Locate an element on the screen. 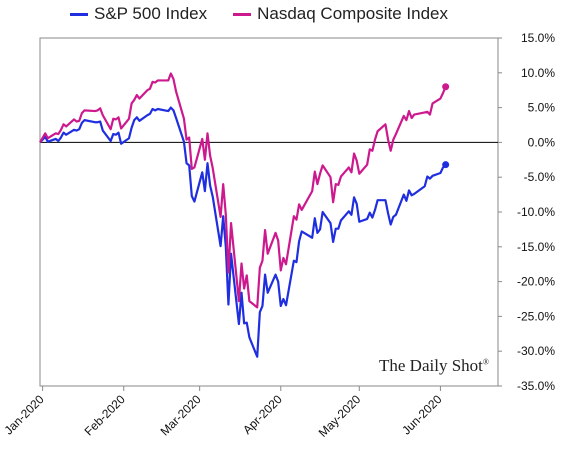  watermark-text: The Daily Shot is located at coordinates (431, 365).